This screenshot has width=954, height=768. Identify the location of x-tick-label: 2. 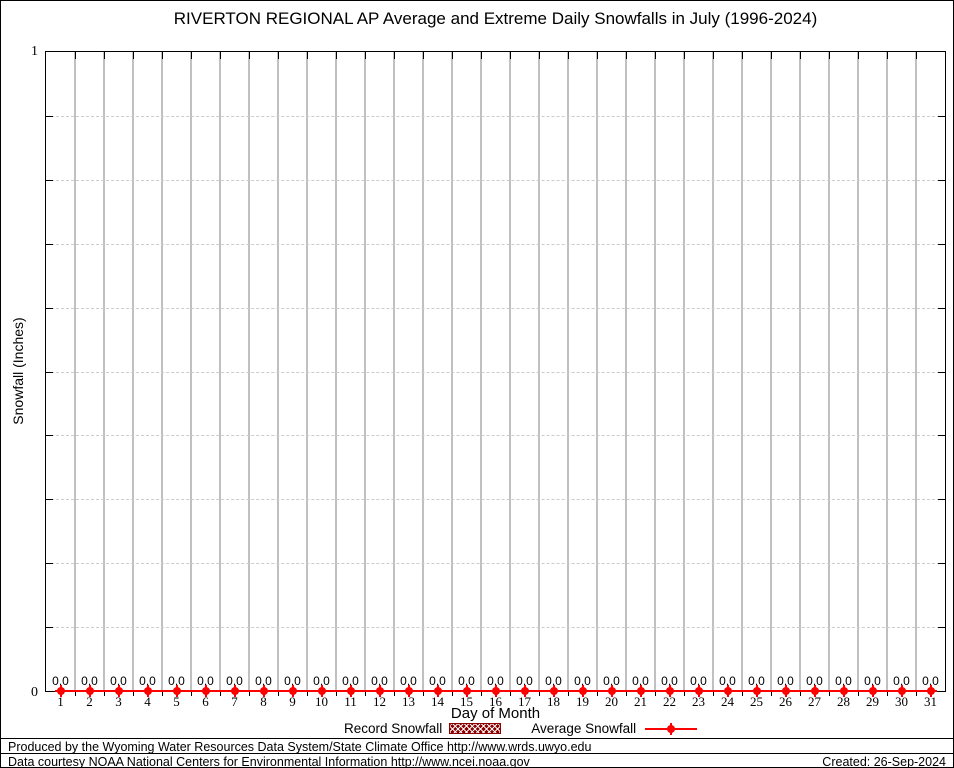
(89, 701).